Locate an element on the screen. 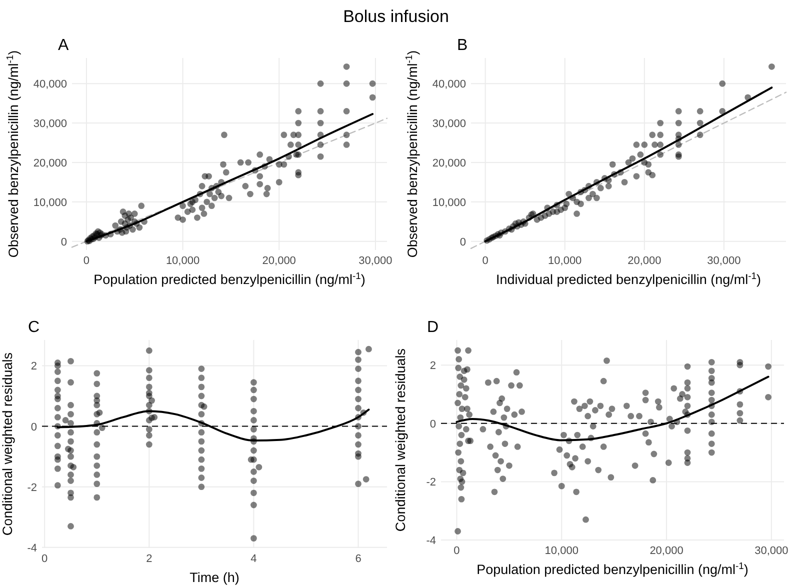  x-tick-label: 4 is located at coordinates (253, 559).